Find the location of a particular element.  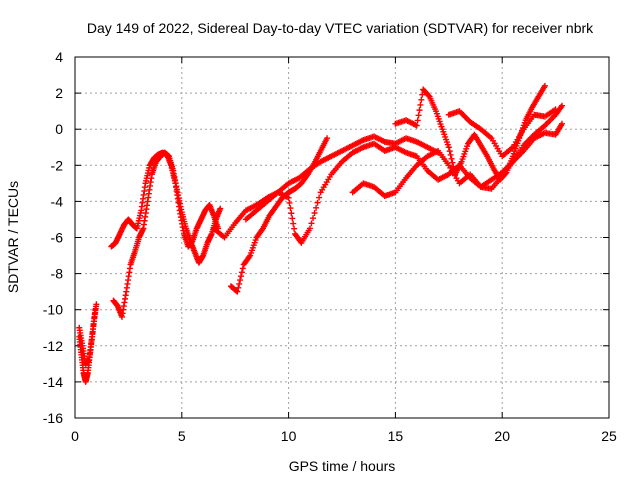

y-tick-label: -10 is located at coordinates (53, 310).